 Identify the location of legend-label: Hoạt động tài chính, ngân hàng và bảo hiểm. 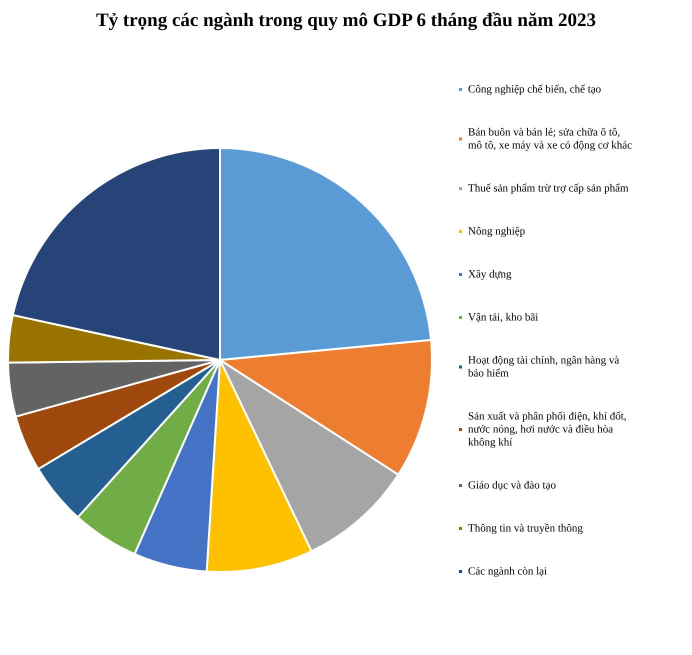
(545, 367).